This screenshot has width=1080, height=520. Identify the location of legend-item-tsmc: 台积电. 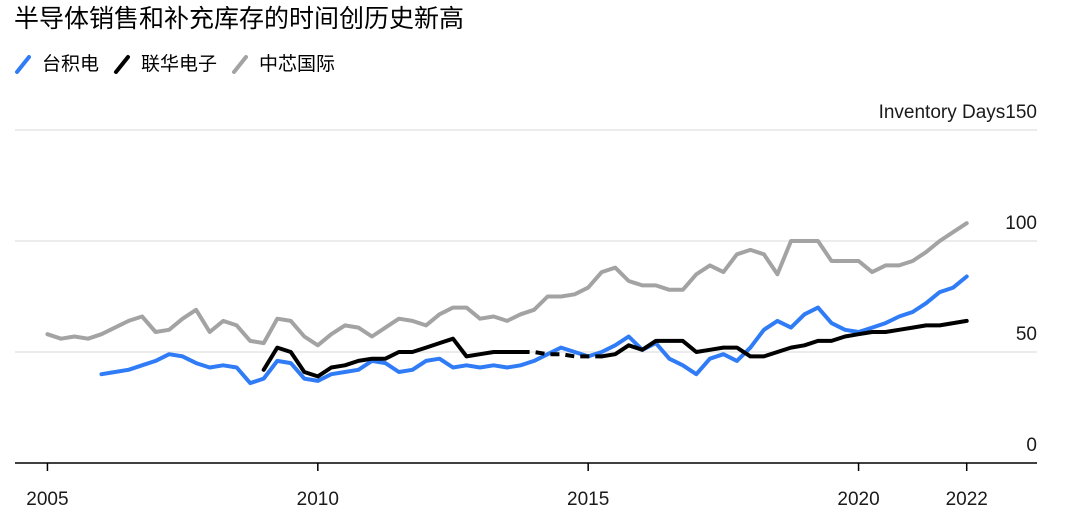
(56, 64).